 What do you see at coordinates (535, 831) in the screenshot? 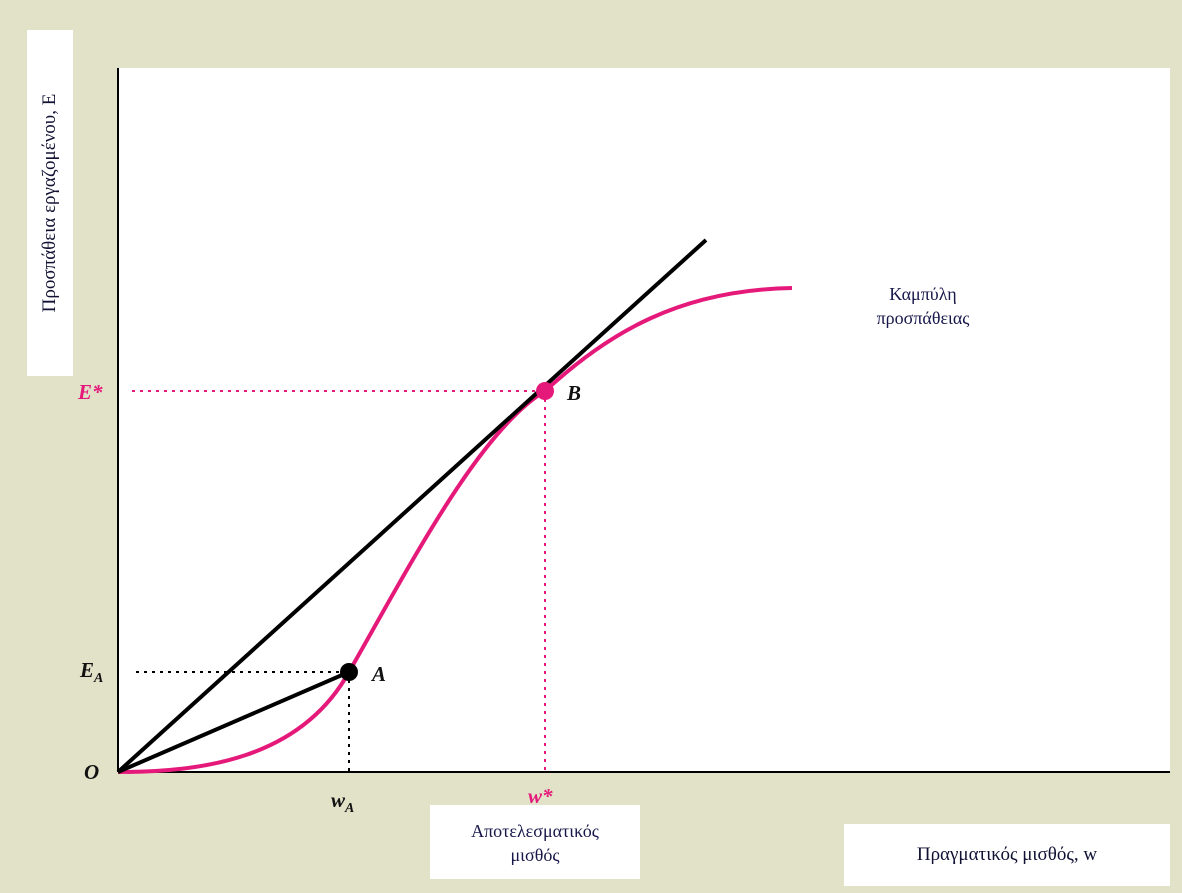
I see `efficiency-wage-line1: Αποτελεσματικός` at bounding box center [535, 831].